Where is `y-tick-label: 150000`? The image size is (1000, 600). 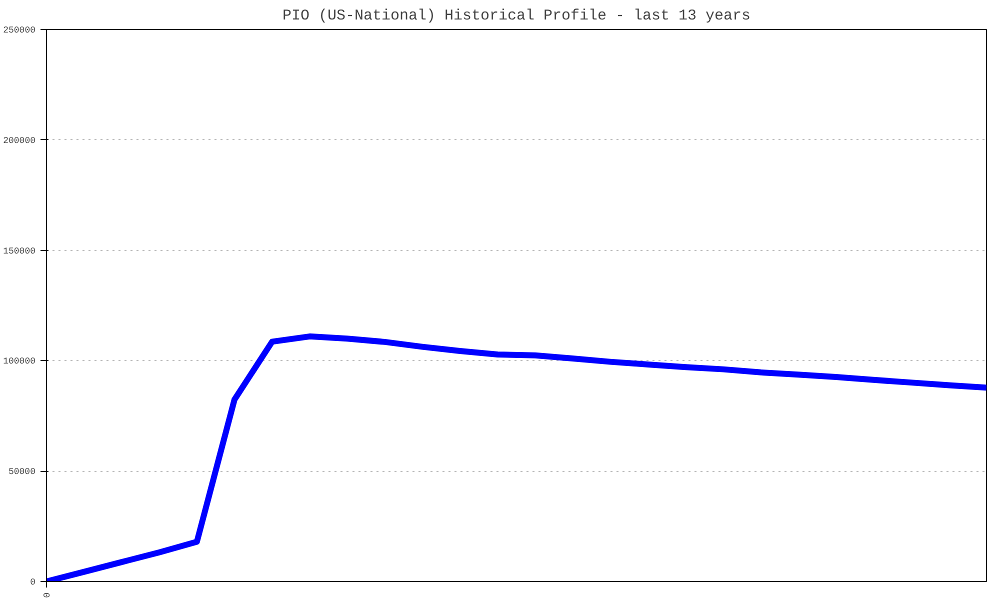
y-tick-label: 150000 is located at coordinates (19, 251).